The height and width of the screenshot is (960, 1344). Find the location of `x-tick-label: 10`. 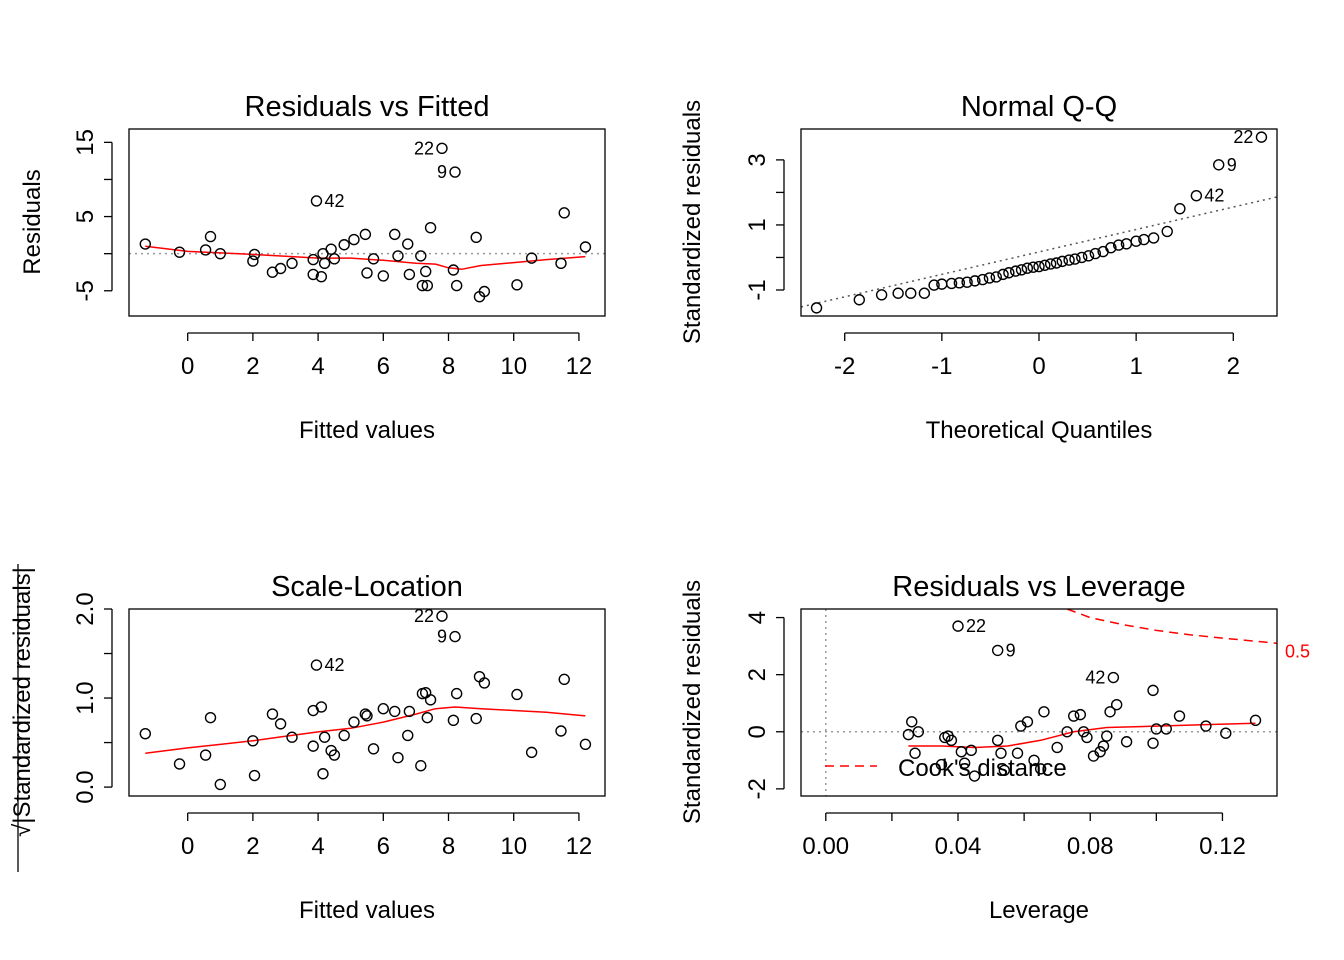

x-tick-label: 10 is located at coordinates (513, 366).